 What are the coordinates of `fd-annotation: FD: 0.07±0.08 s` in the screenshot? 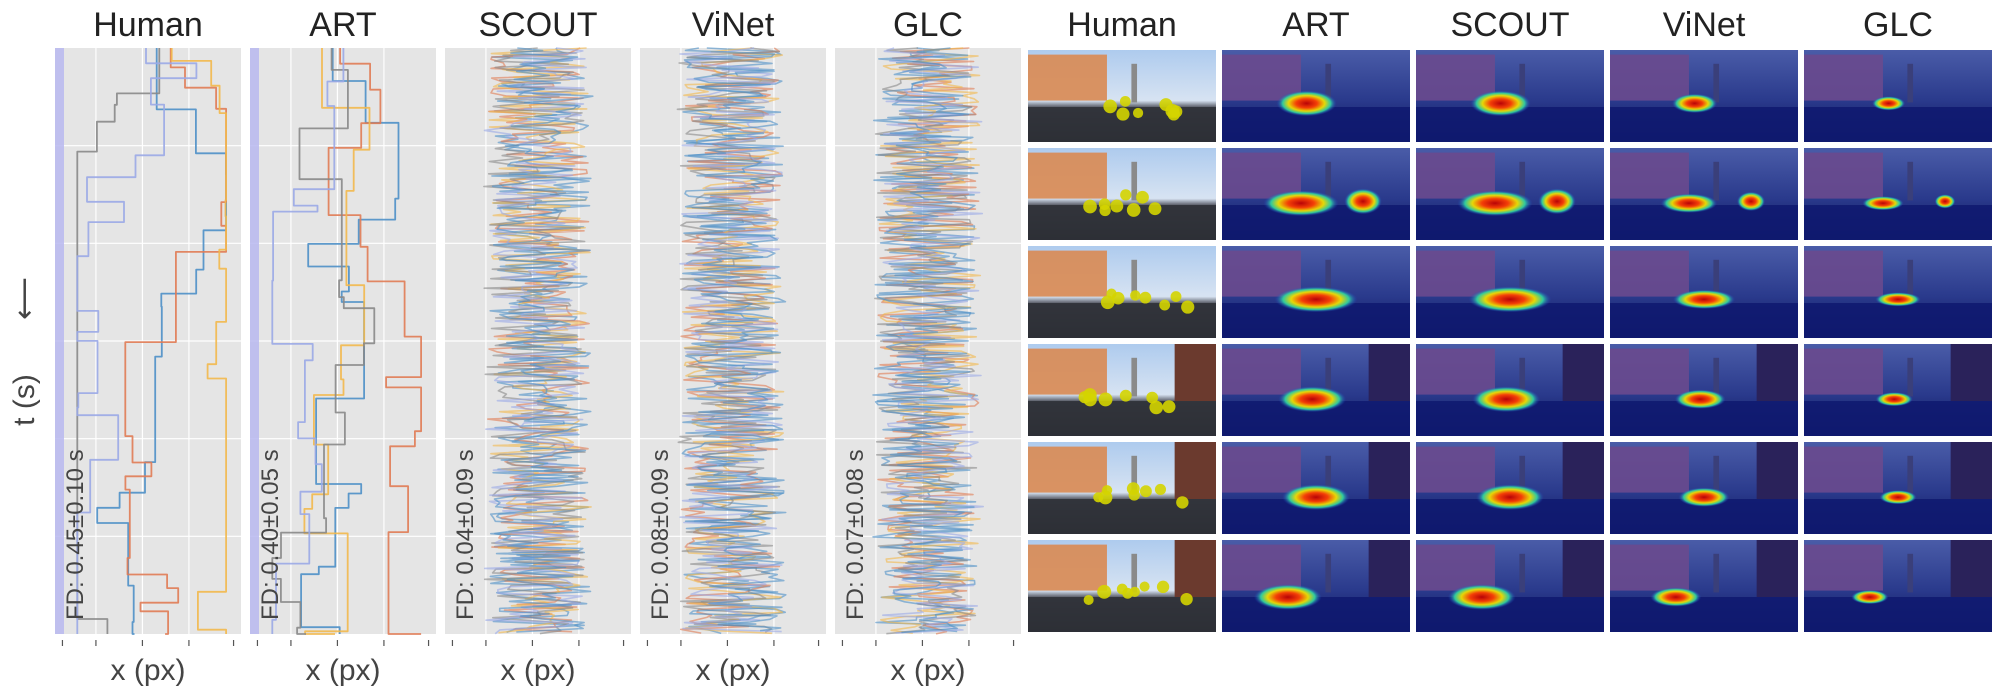 It's located at (855, 534).